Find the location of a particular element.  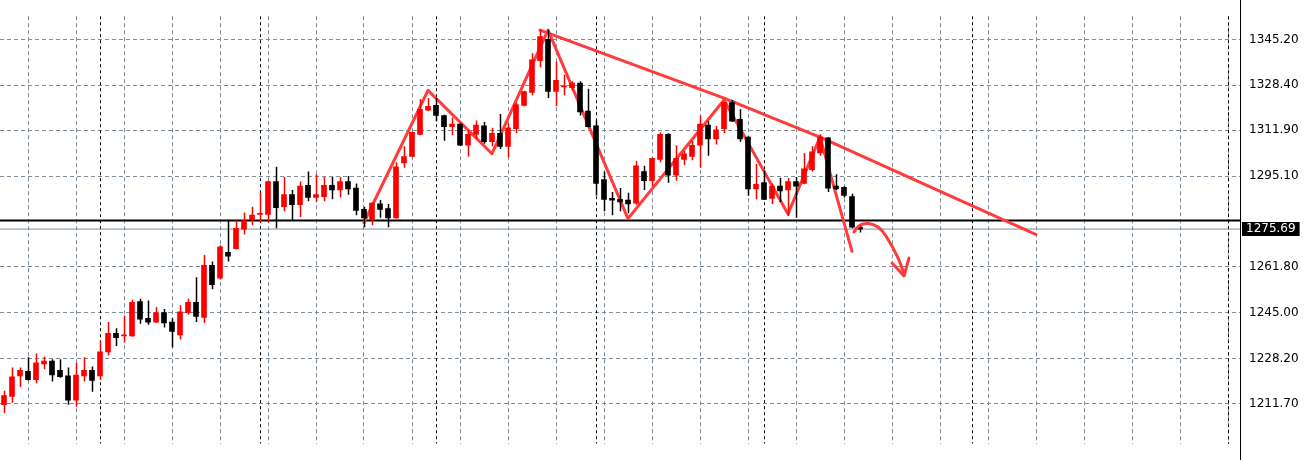

ref-line-label: 1275.69 is located at coordinates (1271, 228).